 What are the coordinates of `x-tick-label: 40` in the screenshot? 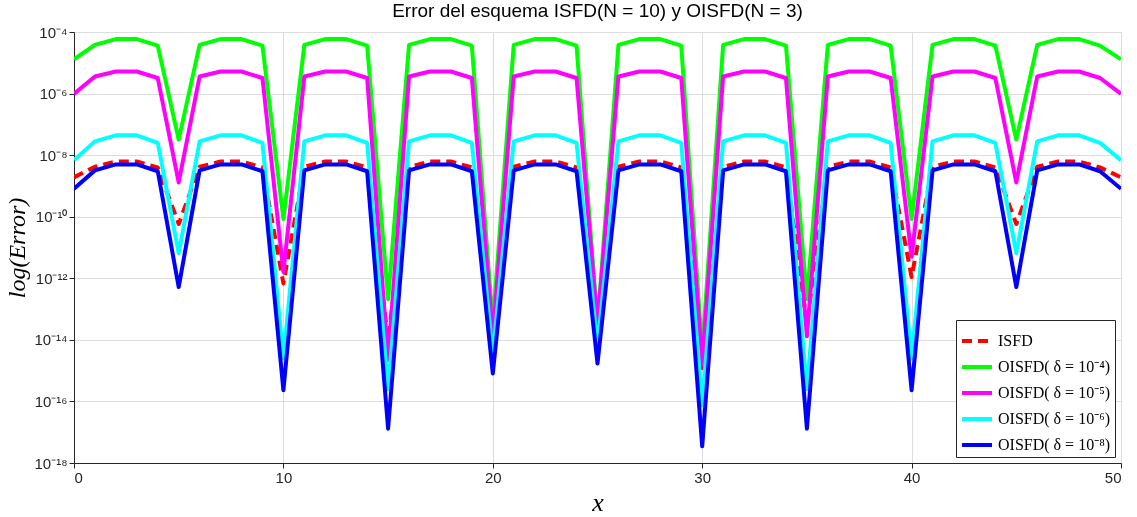 It's located at (912, 477).